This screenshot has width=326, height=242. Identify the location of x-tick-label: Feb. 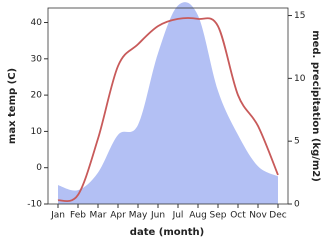
(78, 216).